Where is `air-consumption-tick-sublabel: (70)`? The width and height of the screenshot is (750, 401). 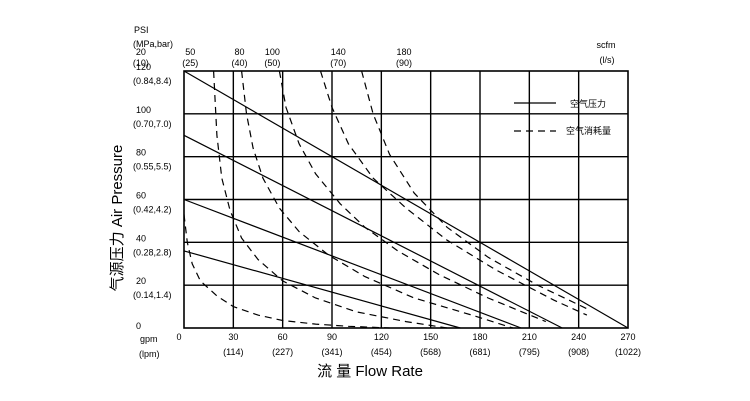 air-consumption-tick-sublabel: (70) is located at coordinates (338, 63).